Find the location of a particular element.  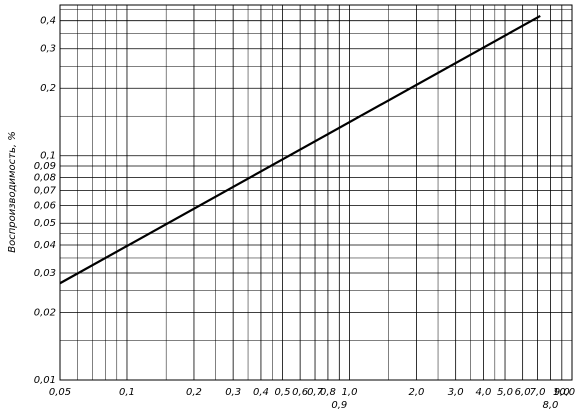

y-tick-label: 0,02 is located at coordinates (45, 312).